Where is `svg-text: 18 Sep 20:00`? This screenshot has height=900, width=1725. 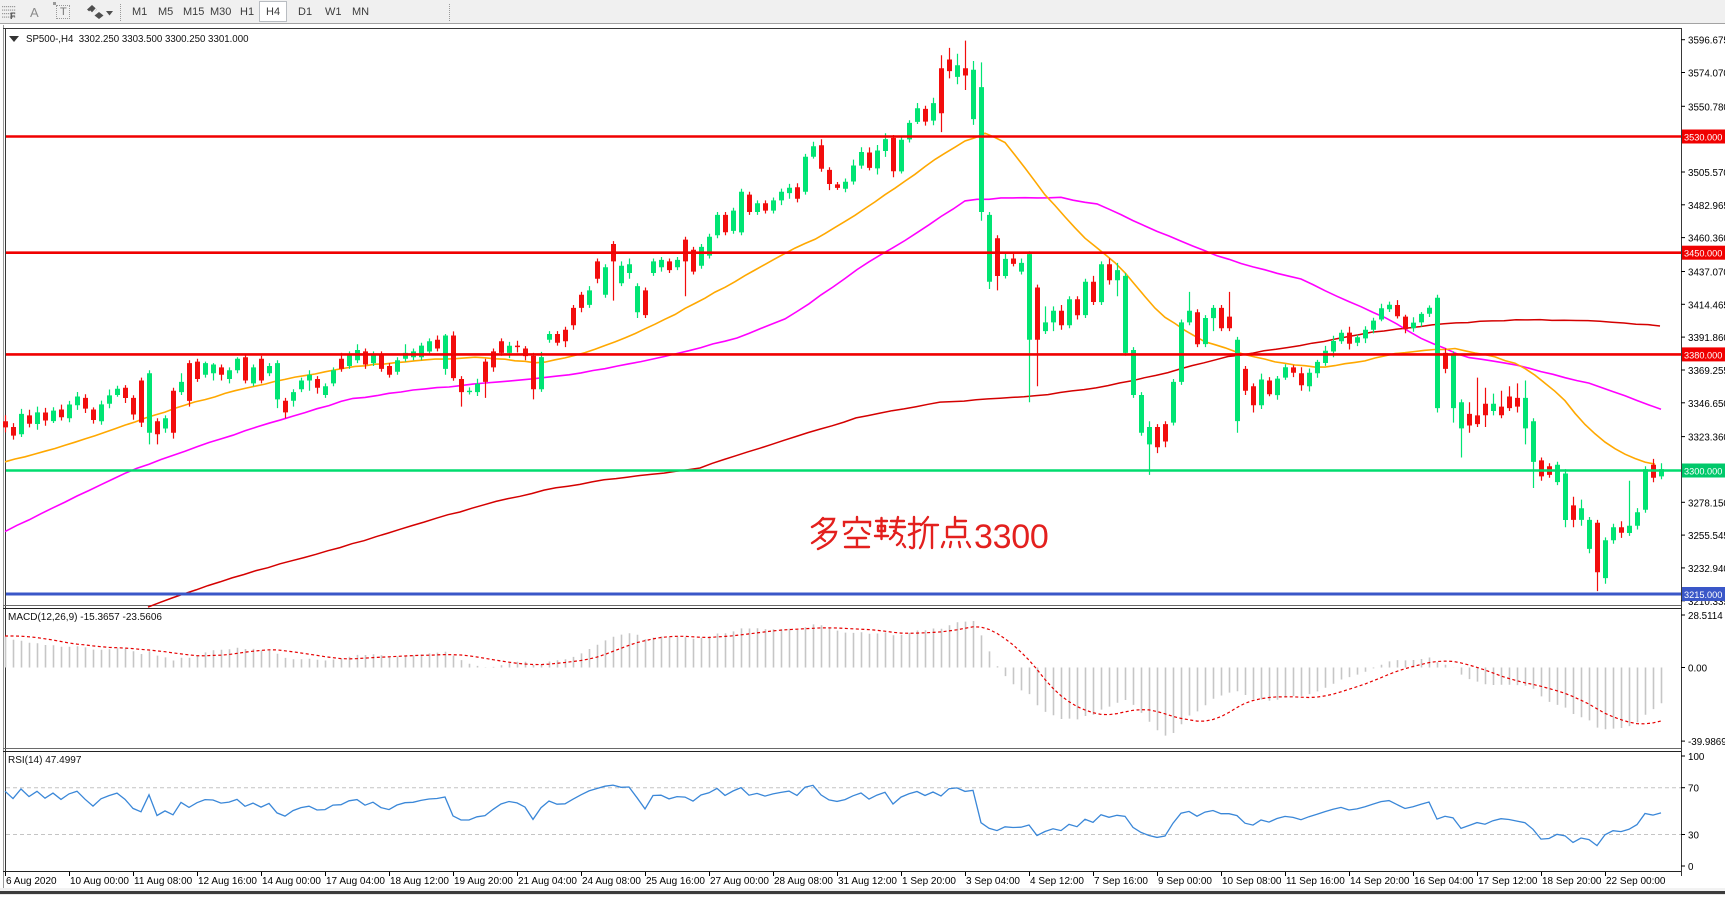 svg-text: 18 Sep 20:00 is located at coordinates (1572, 881).